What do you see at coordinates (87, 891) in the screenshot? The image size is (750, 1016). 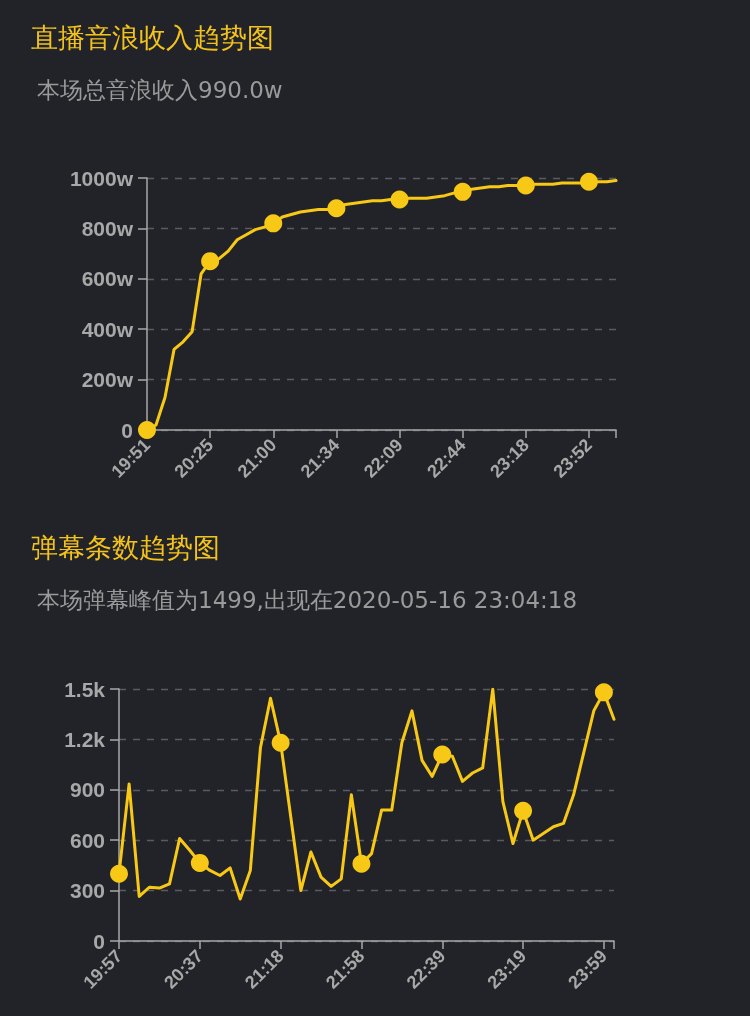 I see `y-tick-label: 300` at bounding box center [87, 891].